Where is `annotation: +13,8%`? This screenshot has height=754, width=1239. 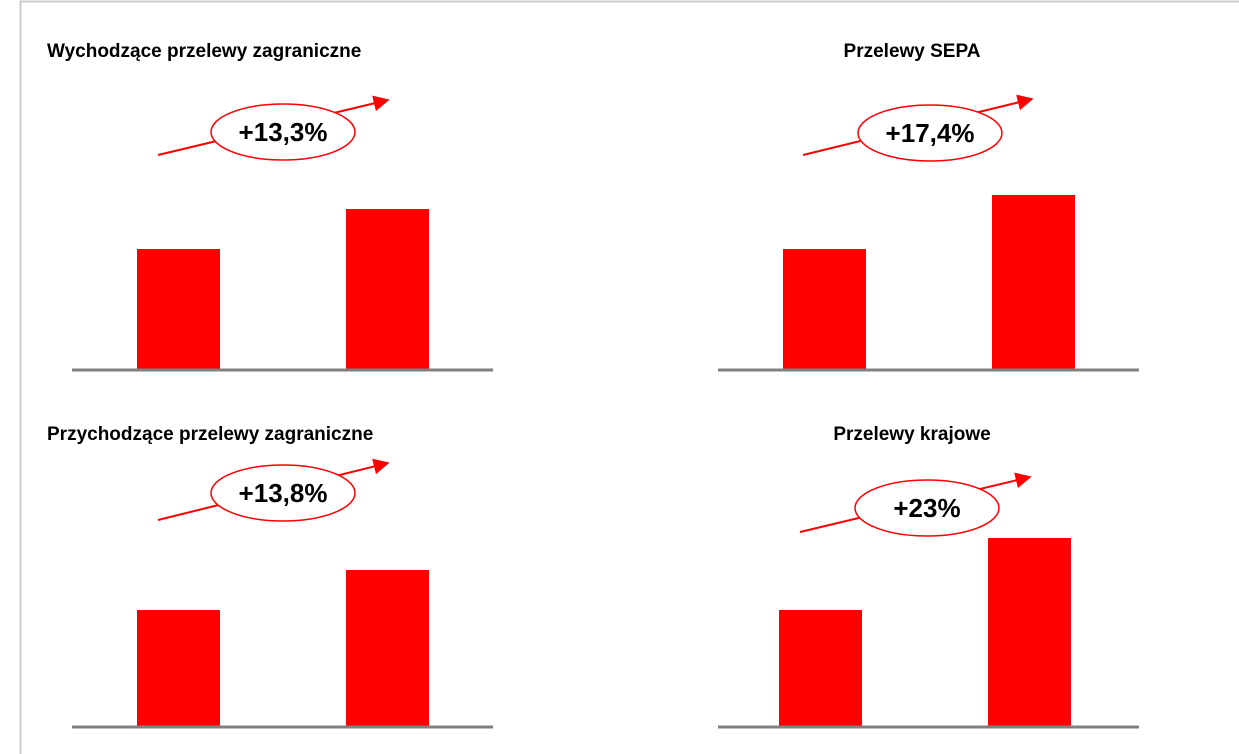
annotation: +13,8% is located at coordinates (283, 493).